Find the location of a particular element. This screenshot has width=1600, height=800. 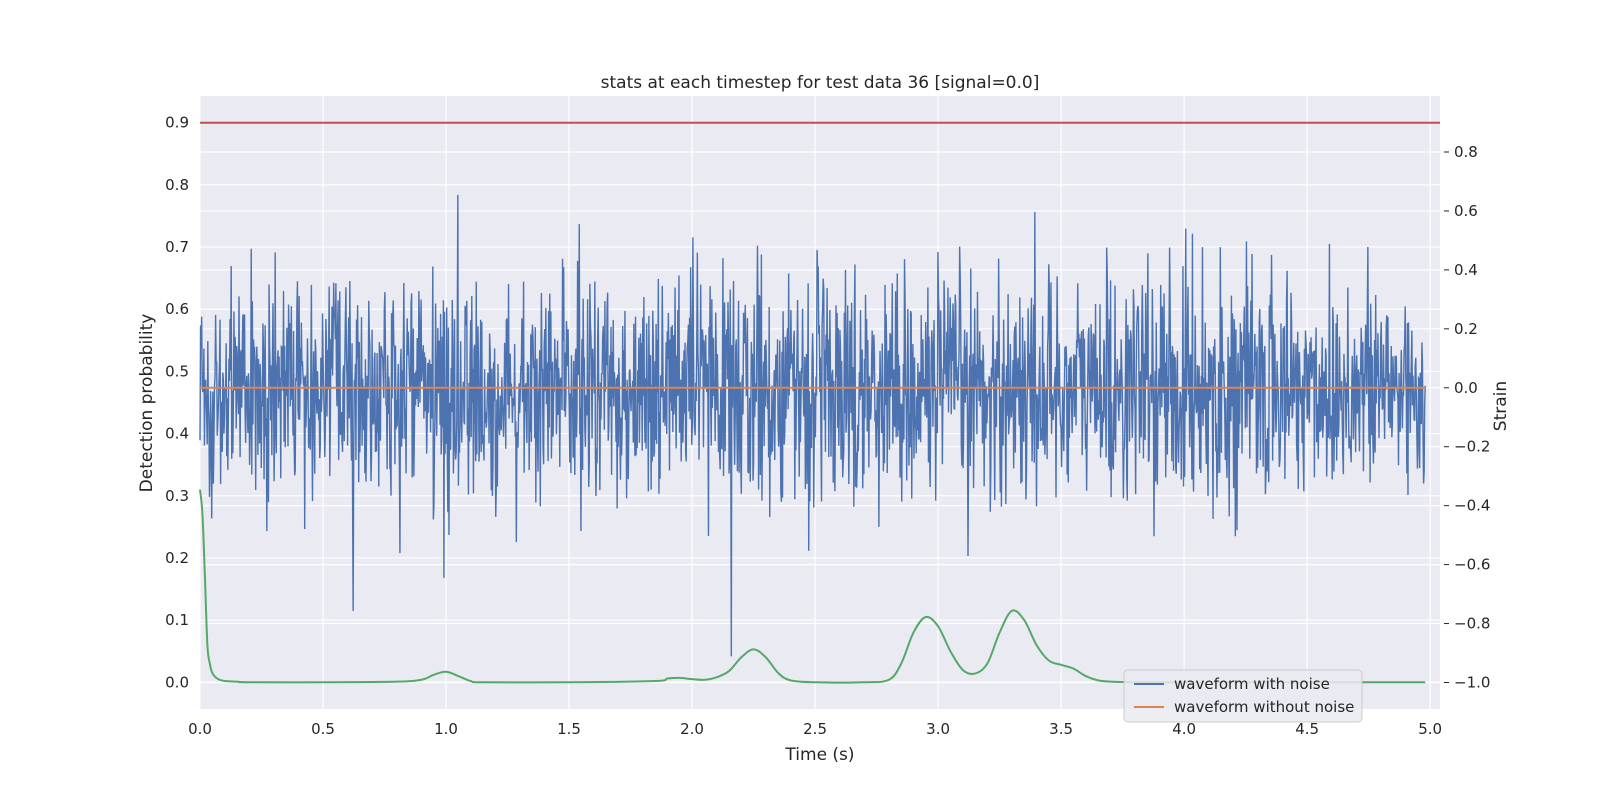

legend-box is located at coordinates (1243, 696).